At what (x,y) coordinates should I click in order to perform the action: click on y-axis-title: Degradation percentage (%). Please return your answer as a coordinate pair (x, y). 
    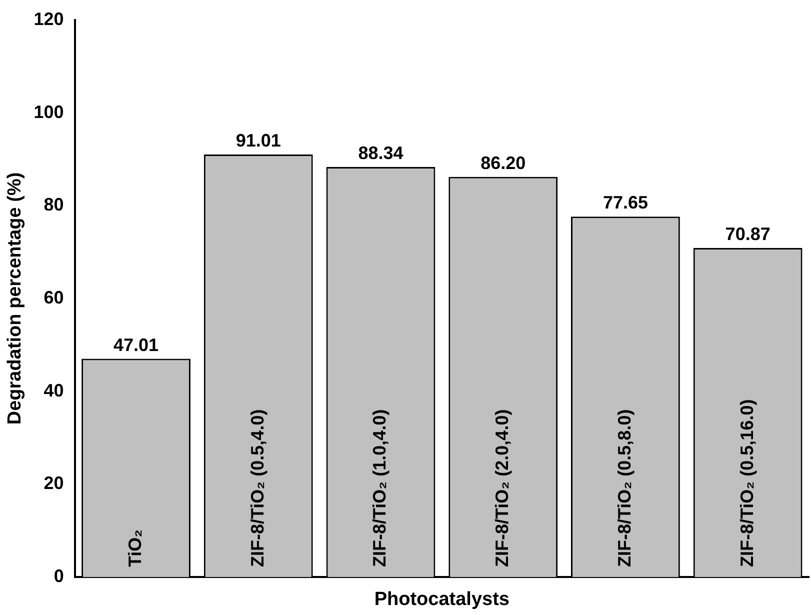
    Looking at the image, I should click on (15, 298).